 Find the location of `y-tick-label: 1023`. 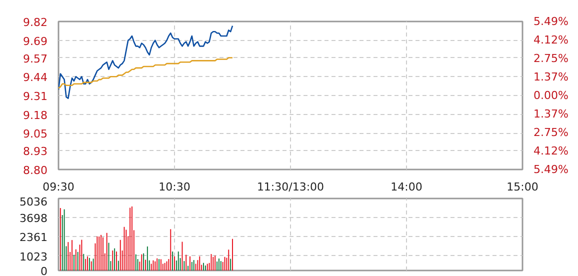

y-tick-label: 1023 is located at coordinates (34, 257).